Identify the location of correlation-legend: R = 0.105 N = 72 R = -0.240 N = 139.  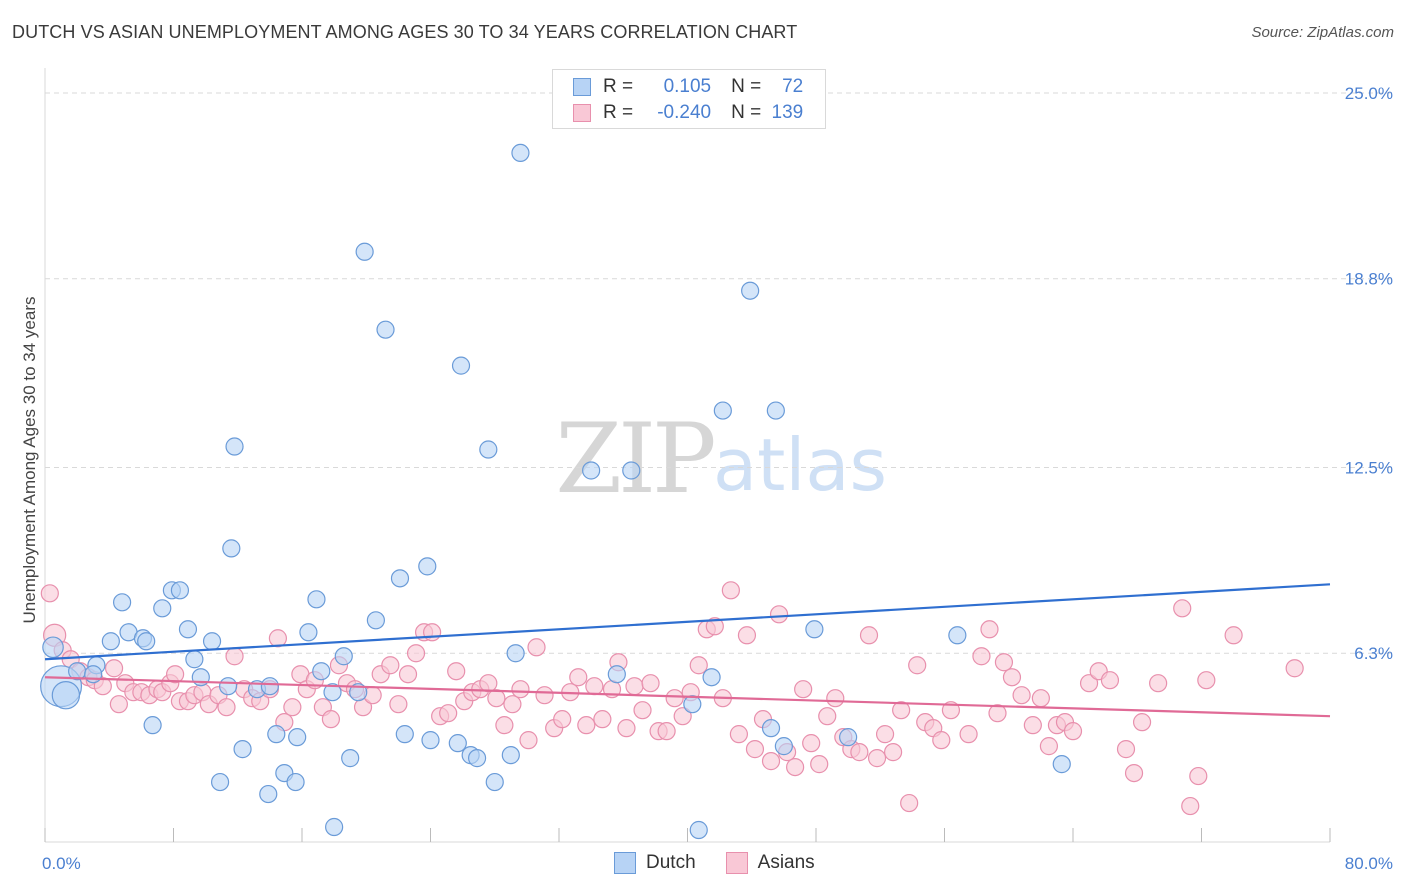
(689, 99).